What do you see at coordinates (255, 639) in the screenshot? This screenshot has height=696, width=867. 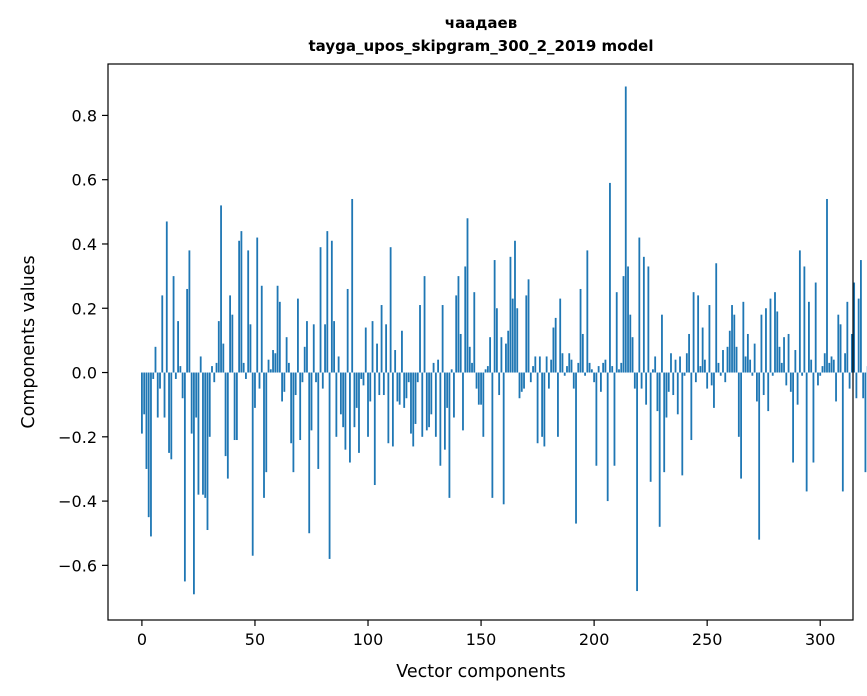 I see `x-tick-label: 50` at bounding box center [255, 639].